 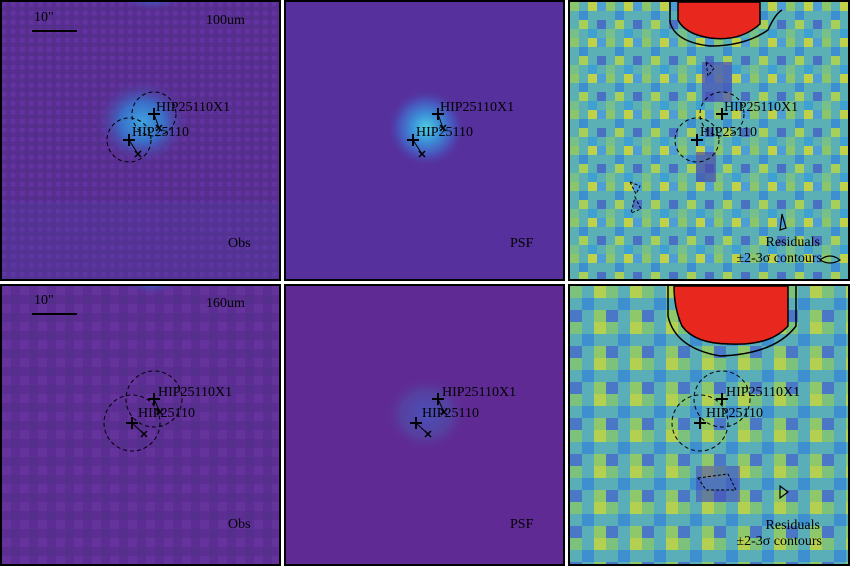 I want to click on source-aperture-x1, so click(x=154, y=114).